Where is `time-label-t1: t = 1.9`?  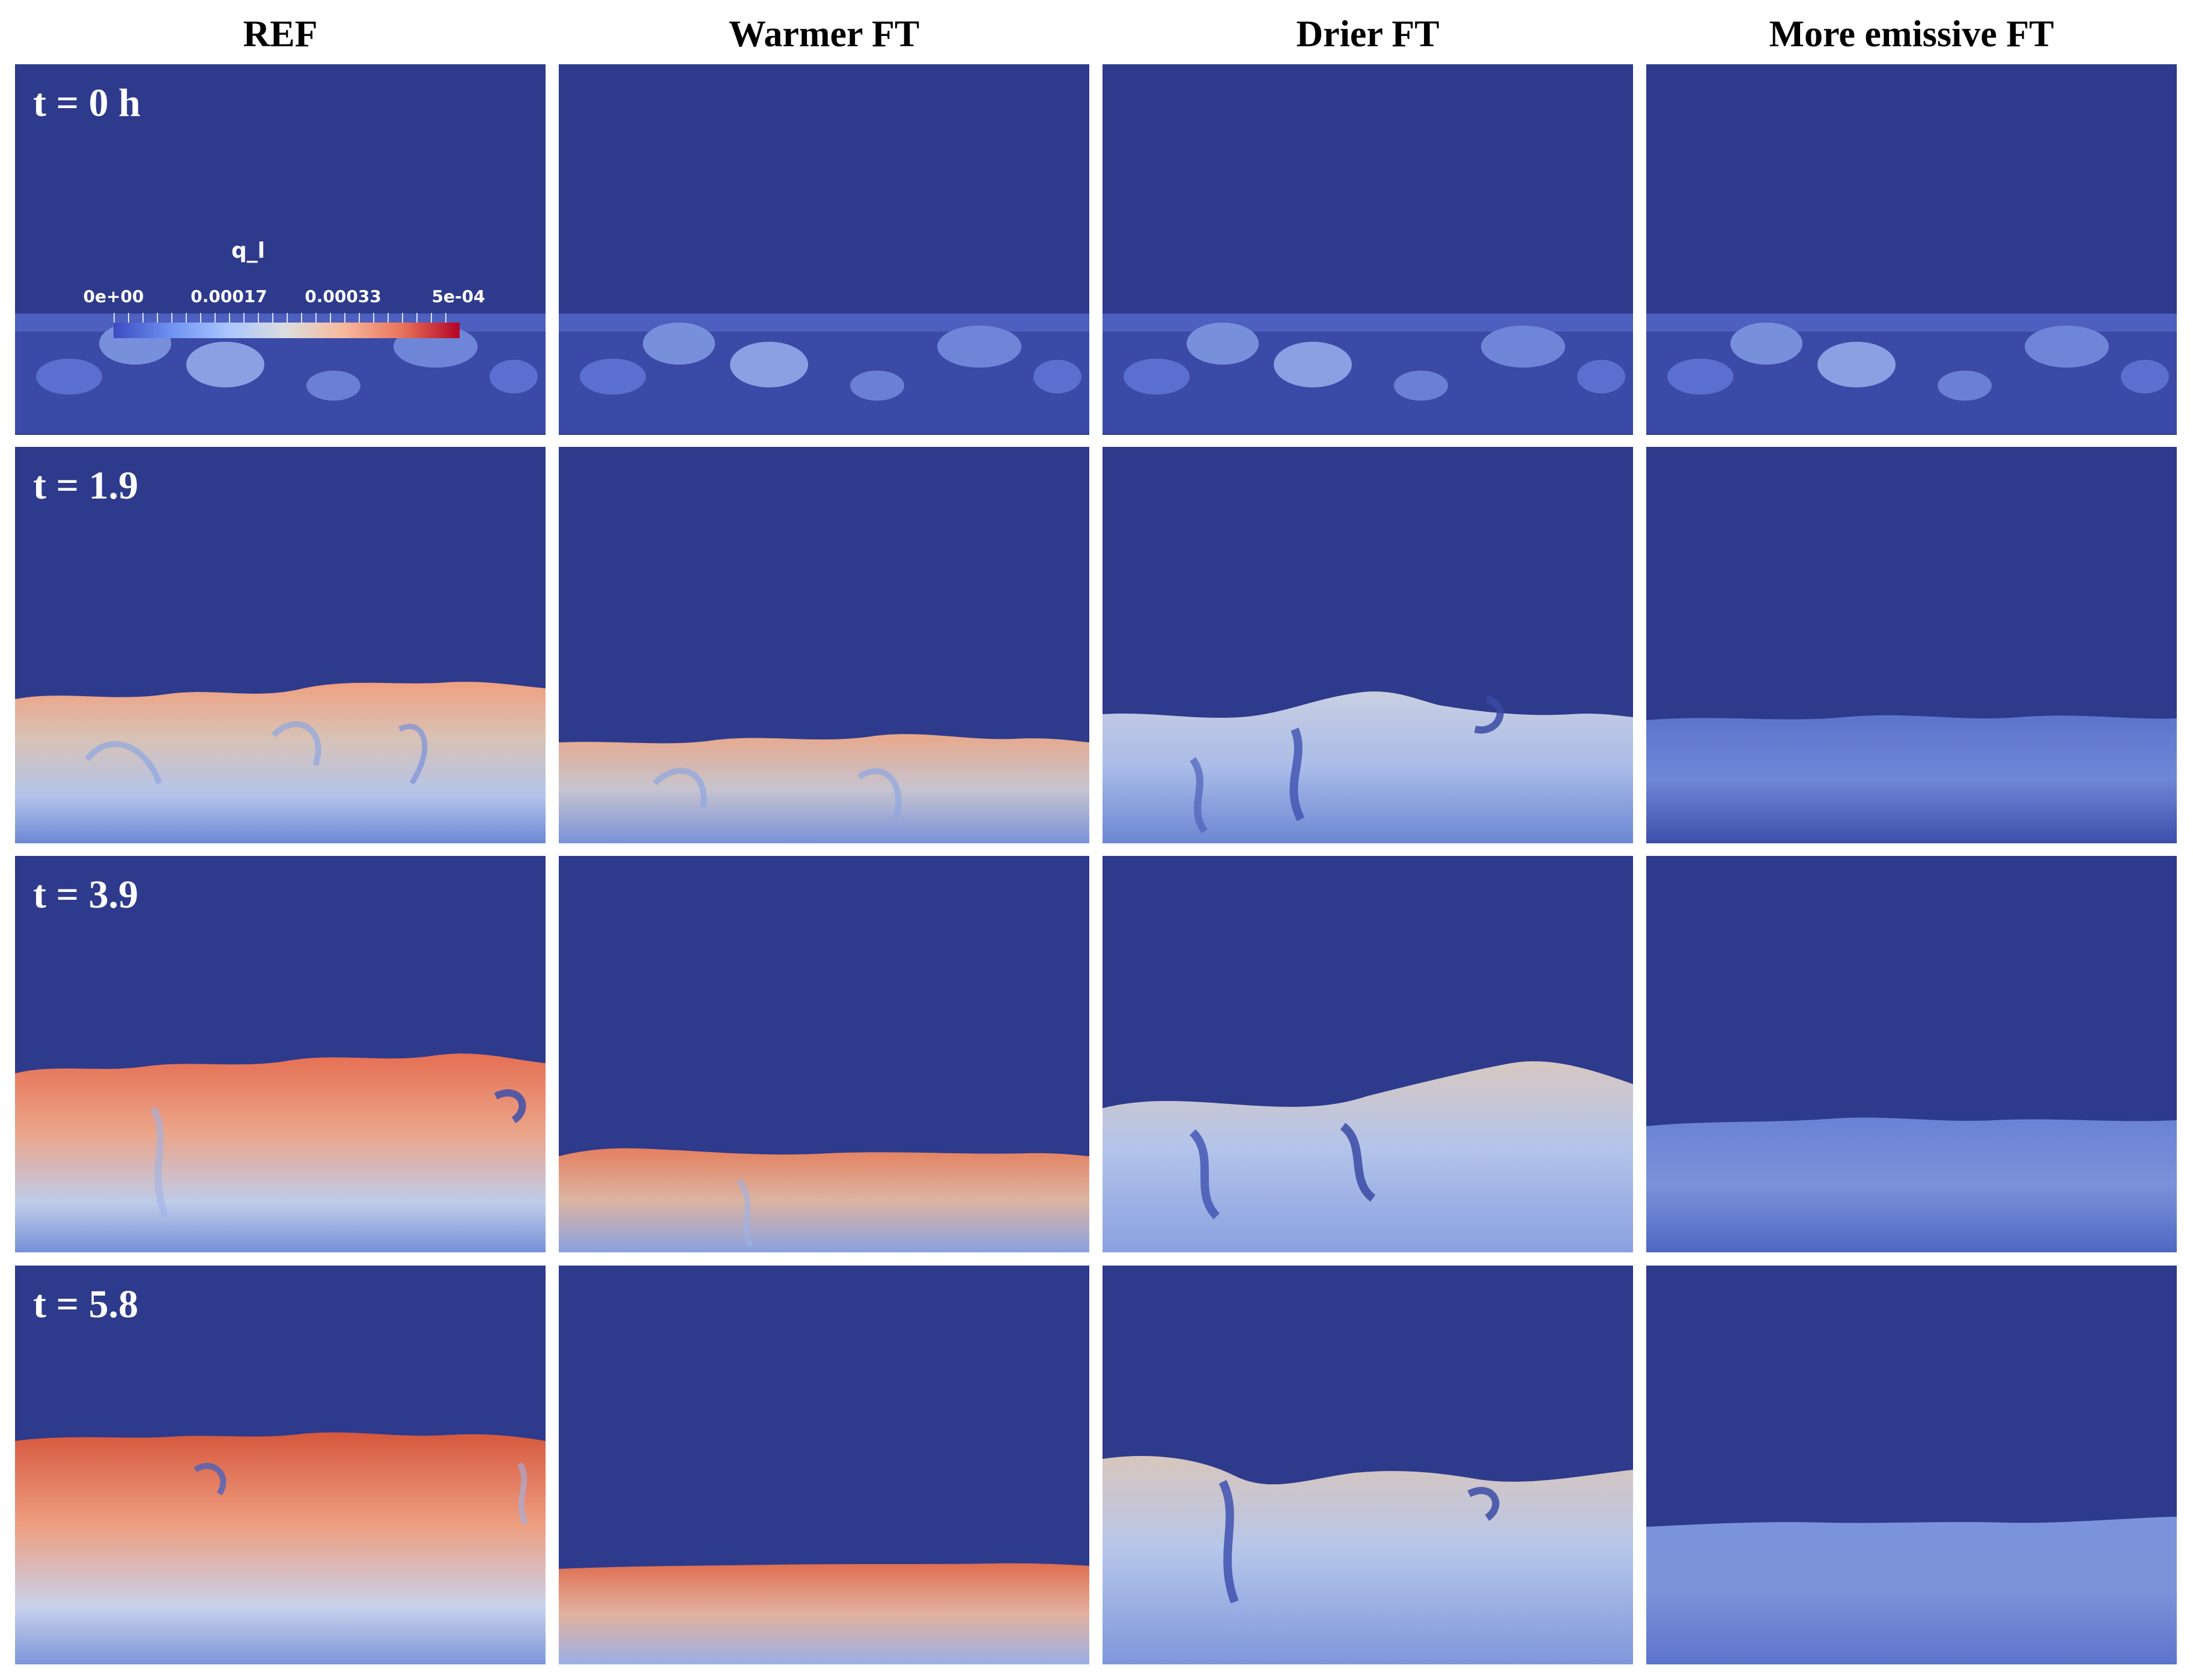 time-label-t1: t = 1.9 is located at coordinates (86, 486).